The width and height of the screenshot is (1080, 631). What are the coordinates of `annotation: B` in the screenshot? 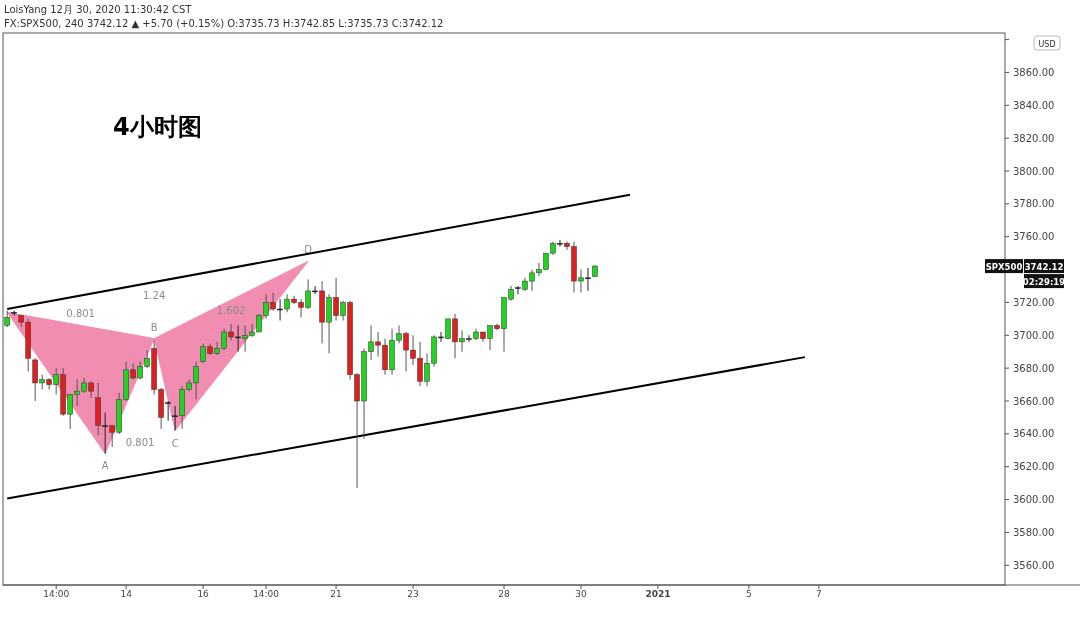 It's located at (154, 327).